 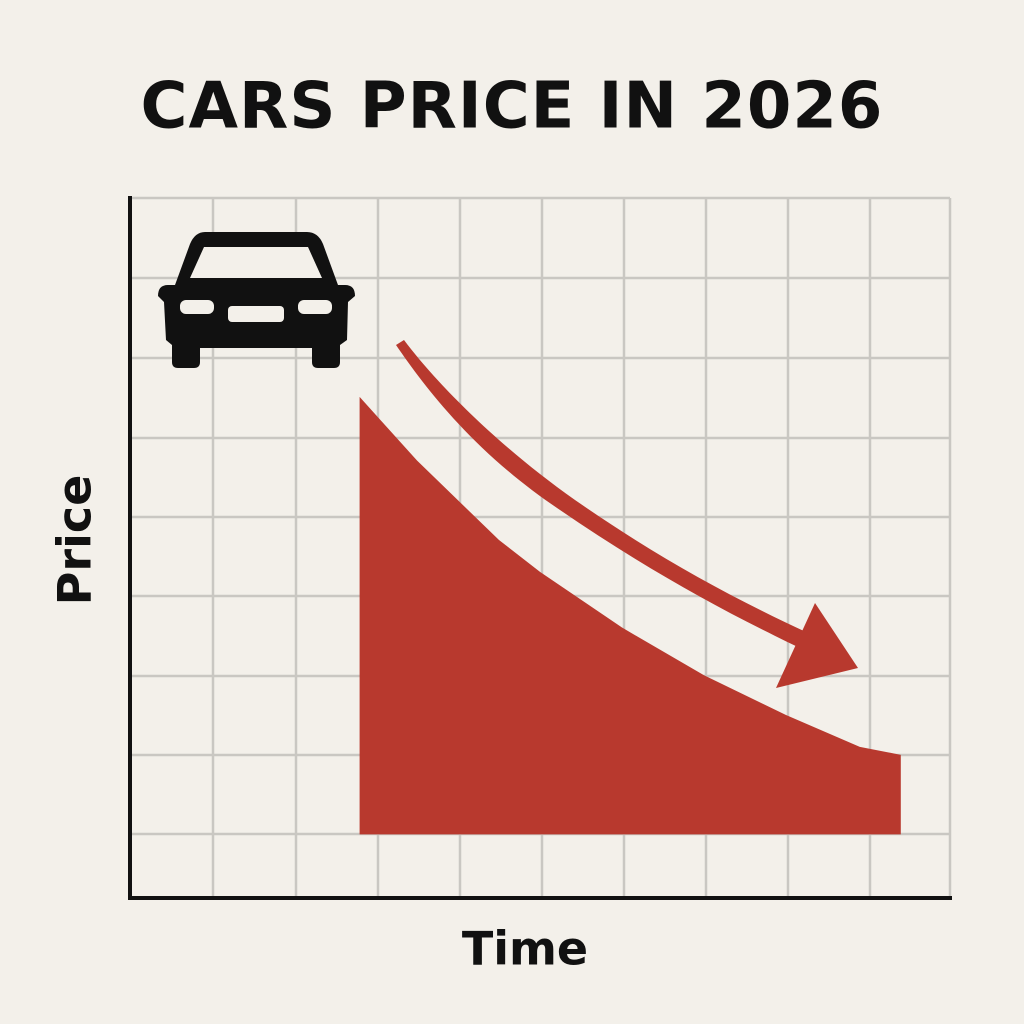 I want to click on car-icon, so click(x=256, y=300).